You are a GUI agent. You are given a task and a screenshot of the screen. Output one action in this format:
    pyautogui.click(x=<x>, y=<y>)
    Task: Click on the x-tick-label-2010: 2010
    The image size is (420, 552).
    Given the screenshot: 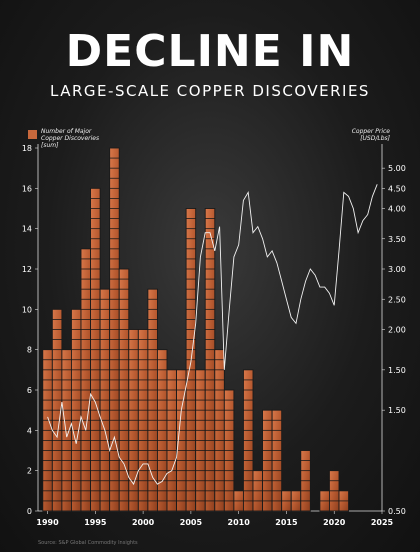 What is the action you would take?
    pyautogui.click(x=239, y=522)
    